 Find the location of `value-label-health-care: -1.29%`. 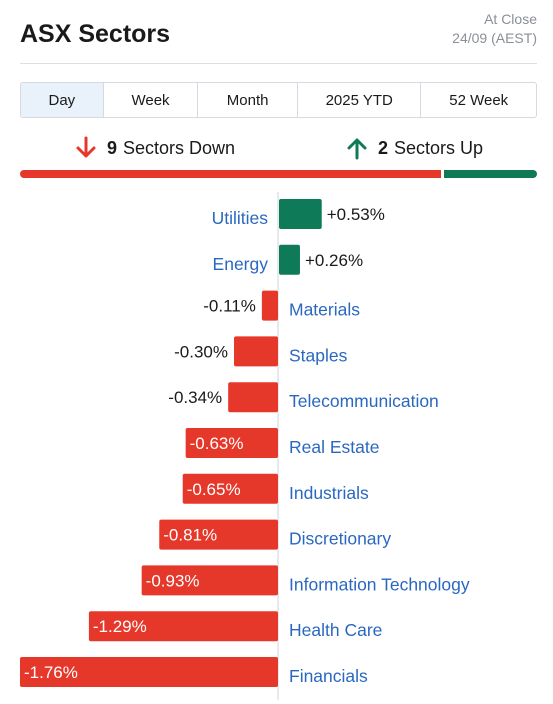

value-label-health-care: -1.29% is located at coordinates (120, 626).